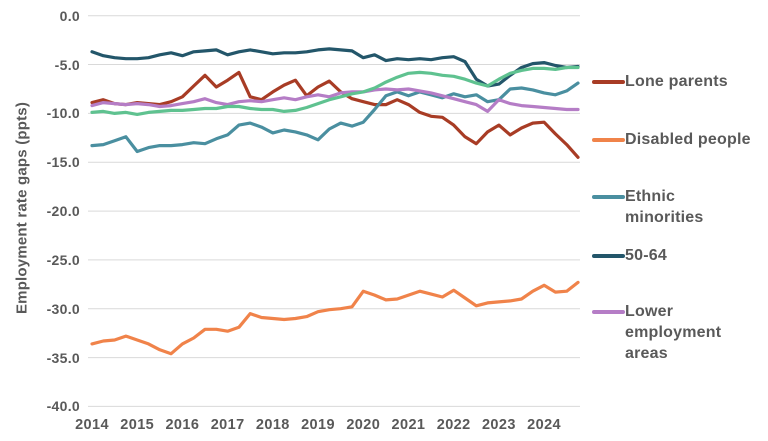 The width and height of the screenshot is (768, 441). I want to click on x-tick-label: 2024, so click(544, 425).